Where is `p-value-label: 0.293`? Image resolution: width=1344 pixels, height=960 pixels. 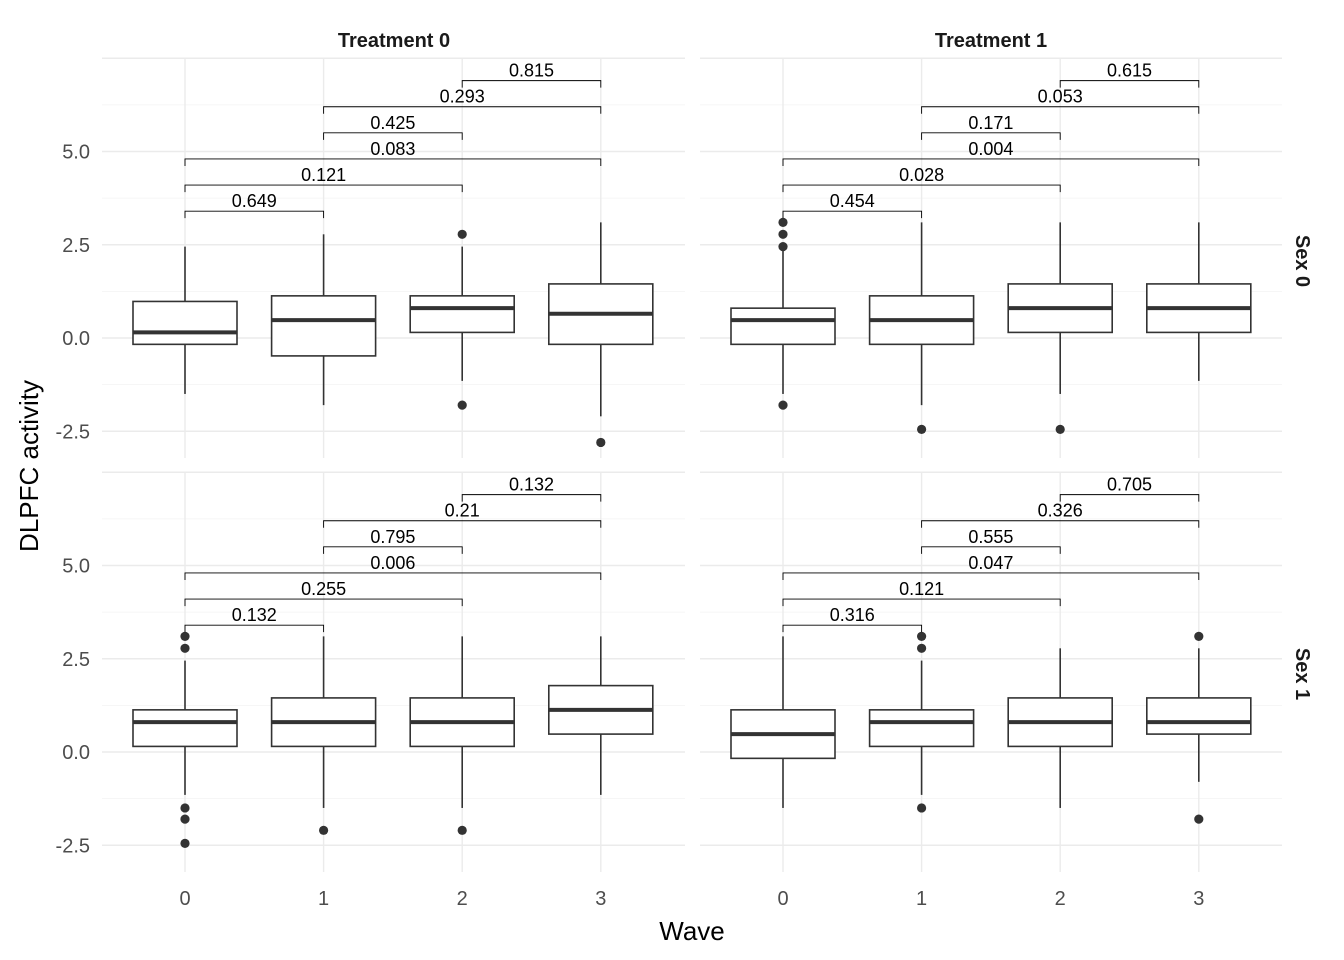 p-value-label: 0.293 is located at coordinates (462, 97).